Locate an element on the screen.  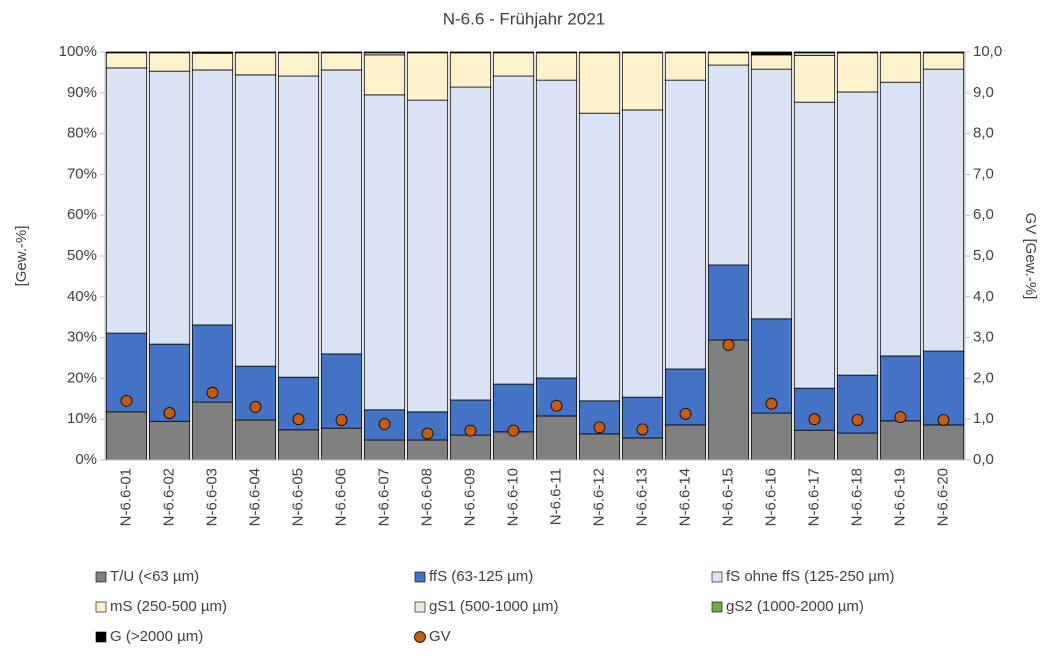
y-tick-label: 90% is located at coordinates (82, 92).